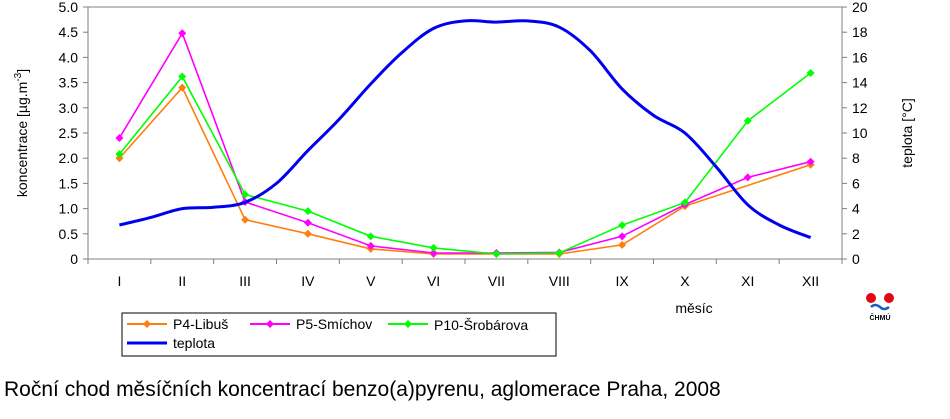  What do you see at coordinates (22, 71) in the screenshot?
I see `y-axis-label-end: ]` at bounding box center [22, 71].